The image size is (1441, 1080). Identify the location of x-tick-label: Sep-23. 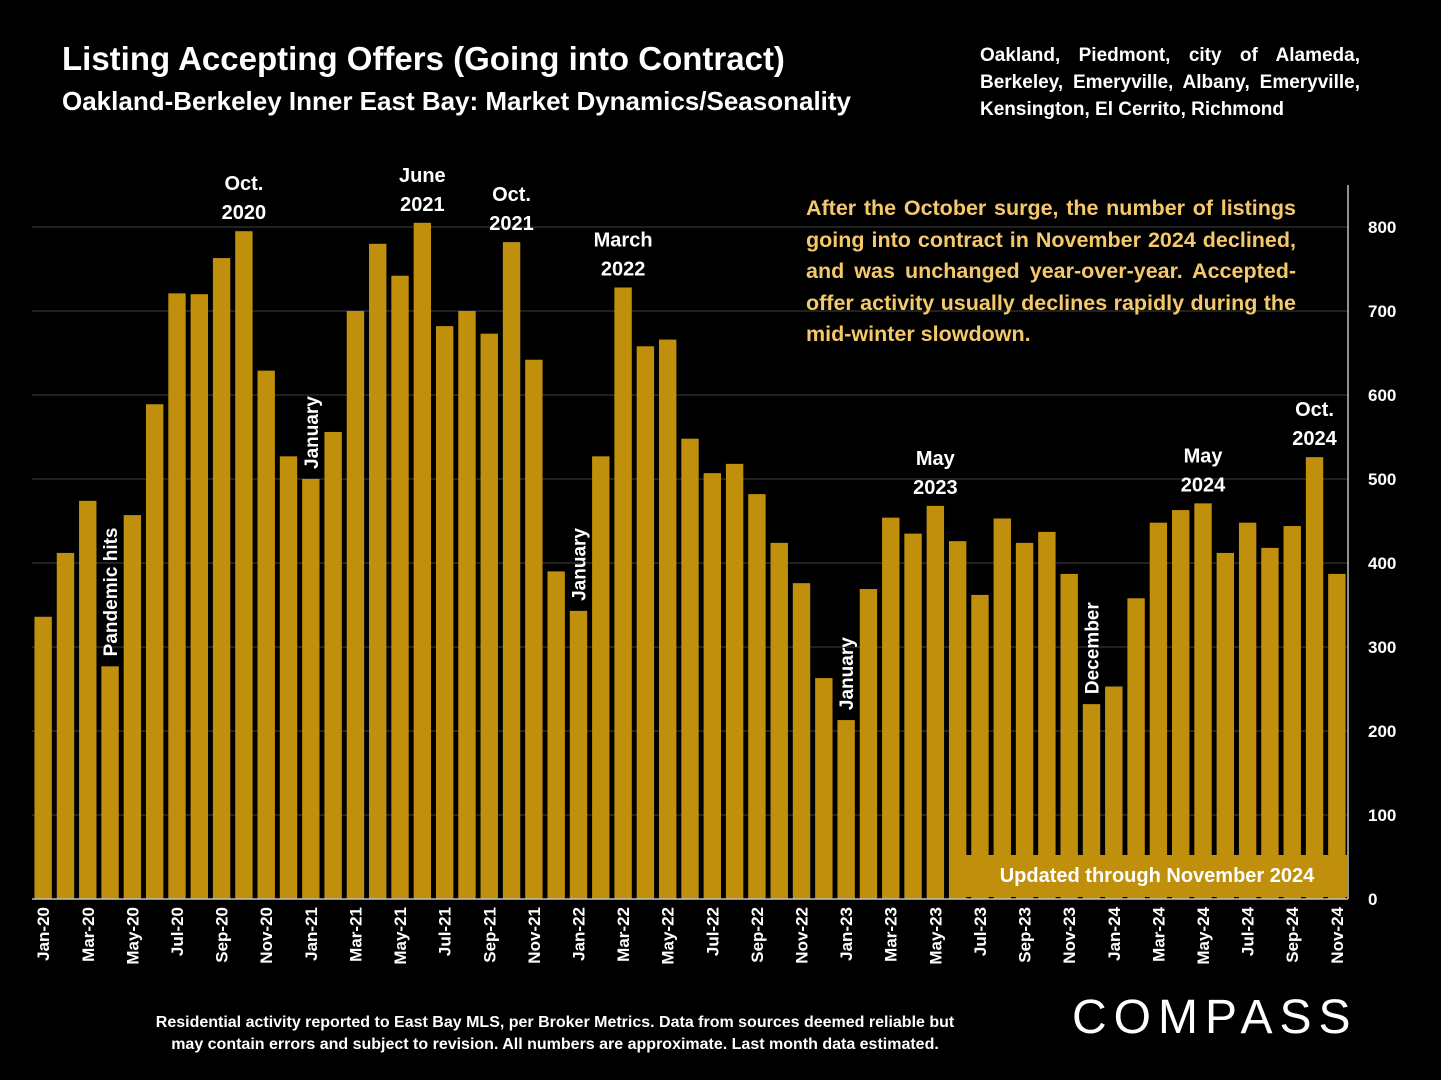
(1025, 935).